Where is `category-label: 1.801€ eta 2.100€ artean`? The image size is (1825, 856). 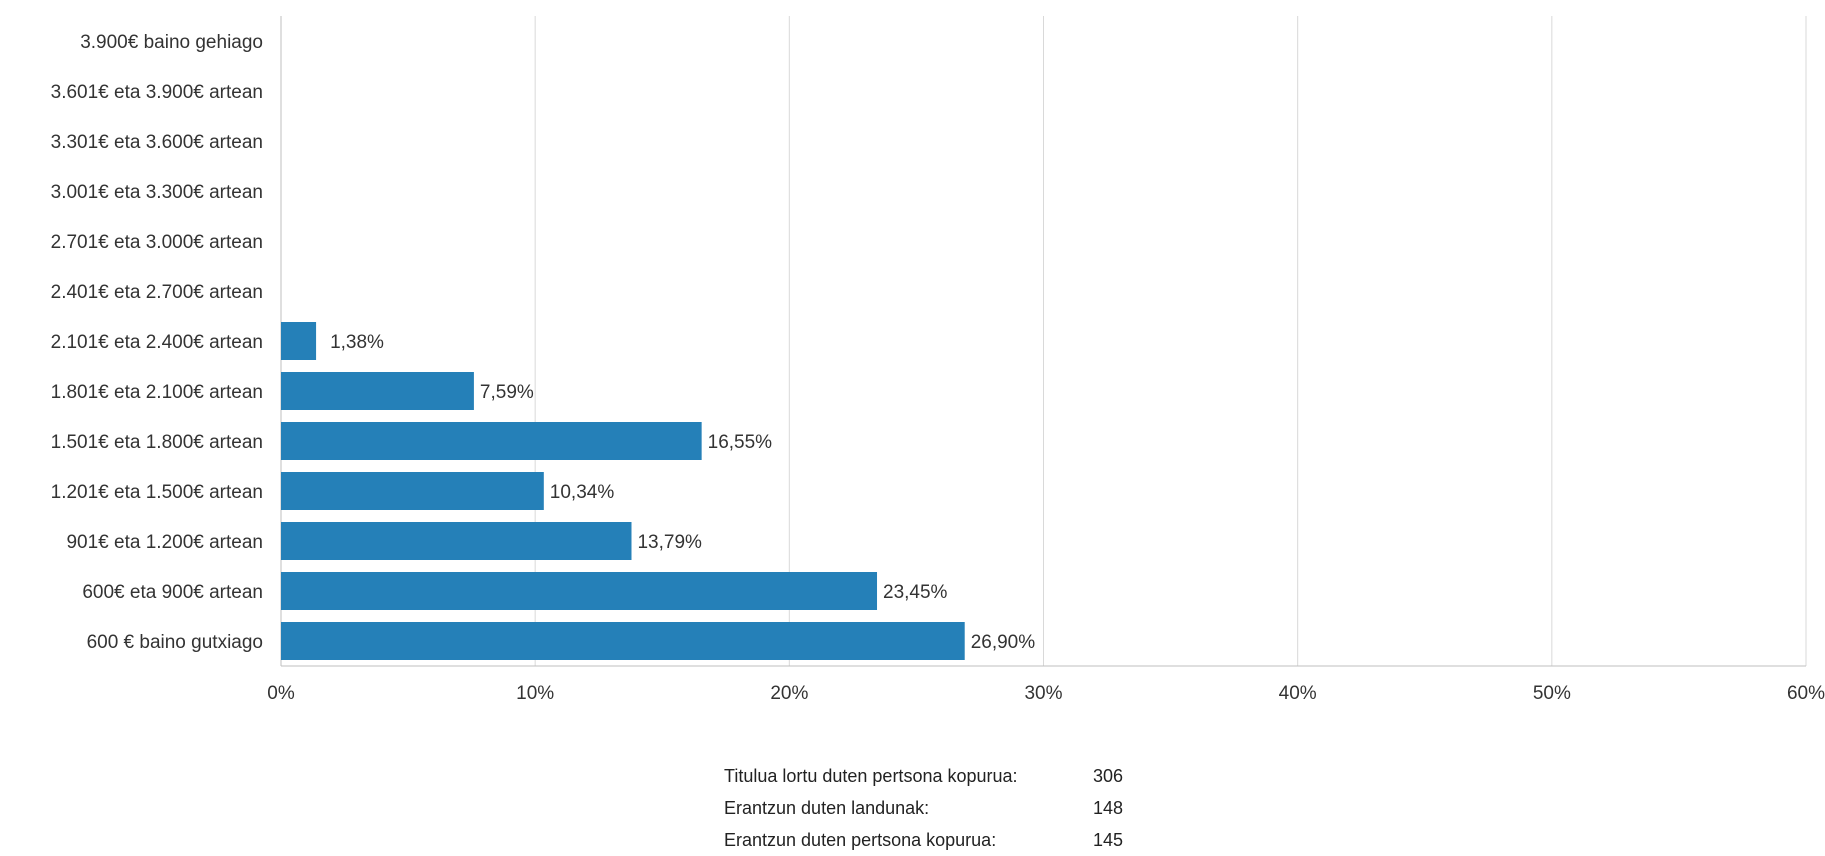
category-label: 1.801€ eta 2.100€ artean is located at coordinates (157, 392).